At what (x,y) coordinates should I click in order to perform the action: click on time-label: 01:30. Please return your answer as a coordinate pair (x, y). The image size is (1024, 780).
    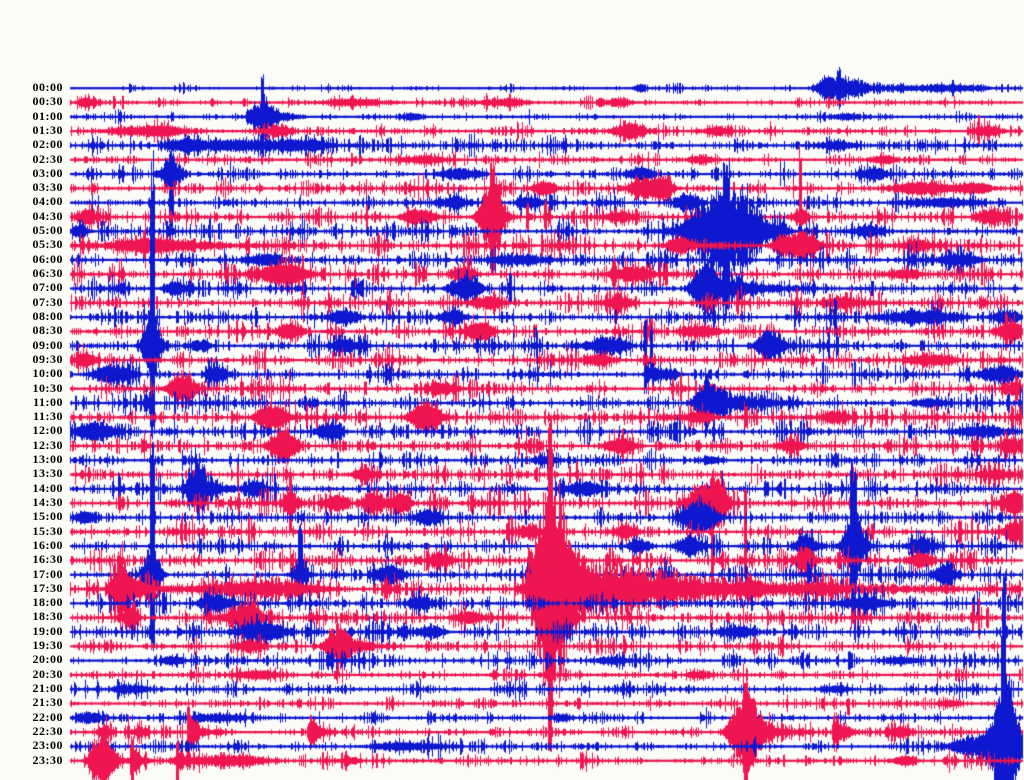
    Looking at the image, I should click on (47, 129).